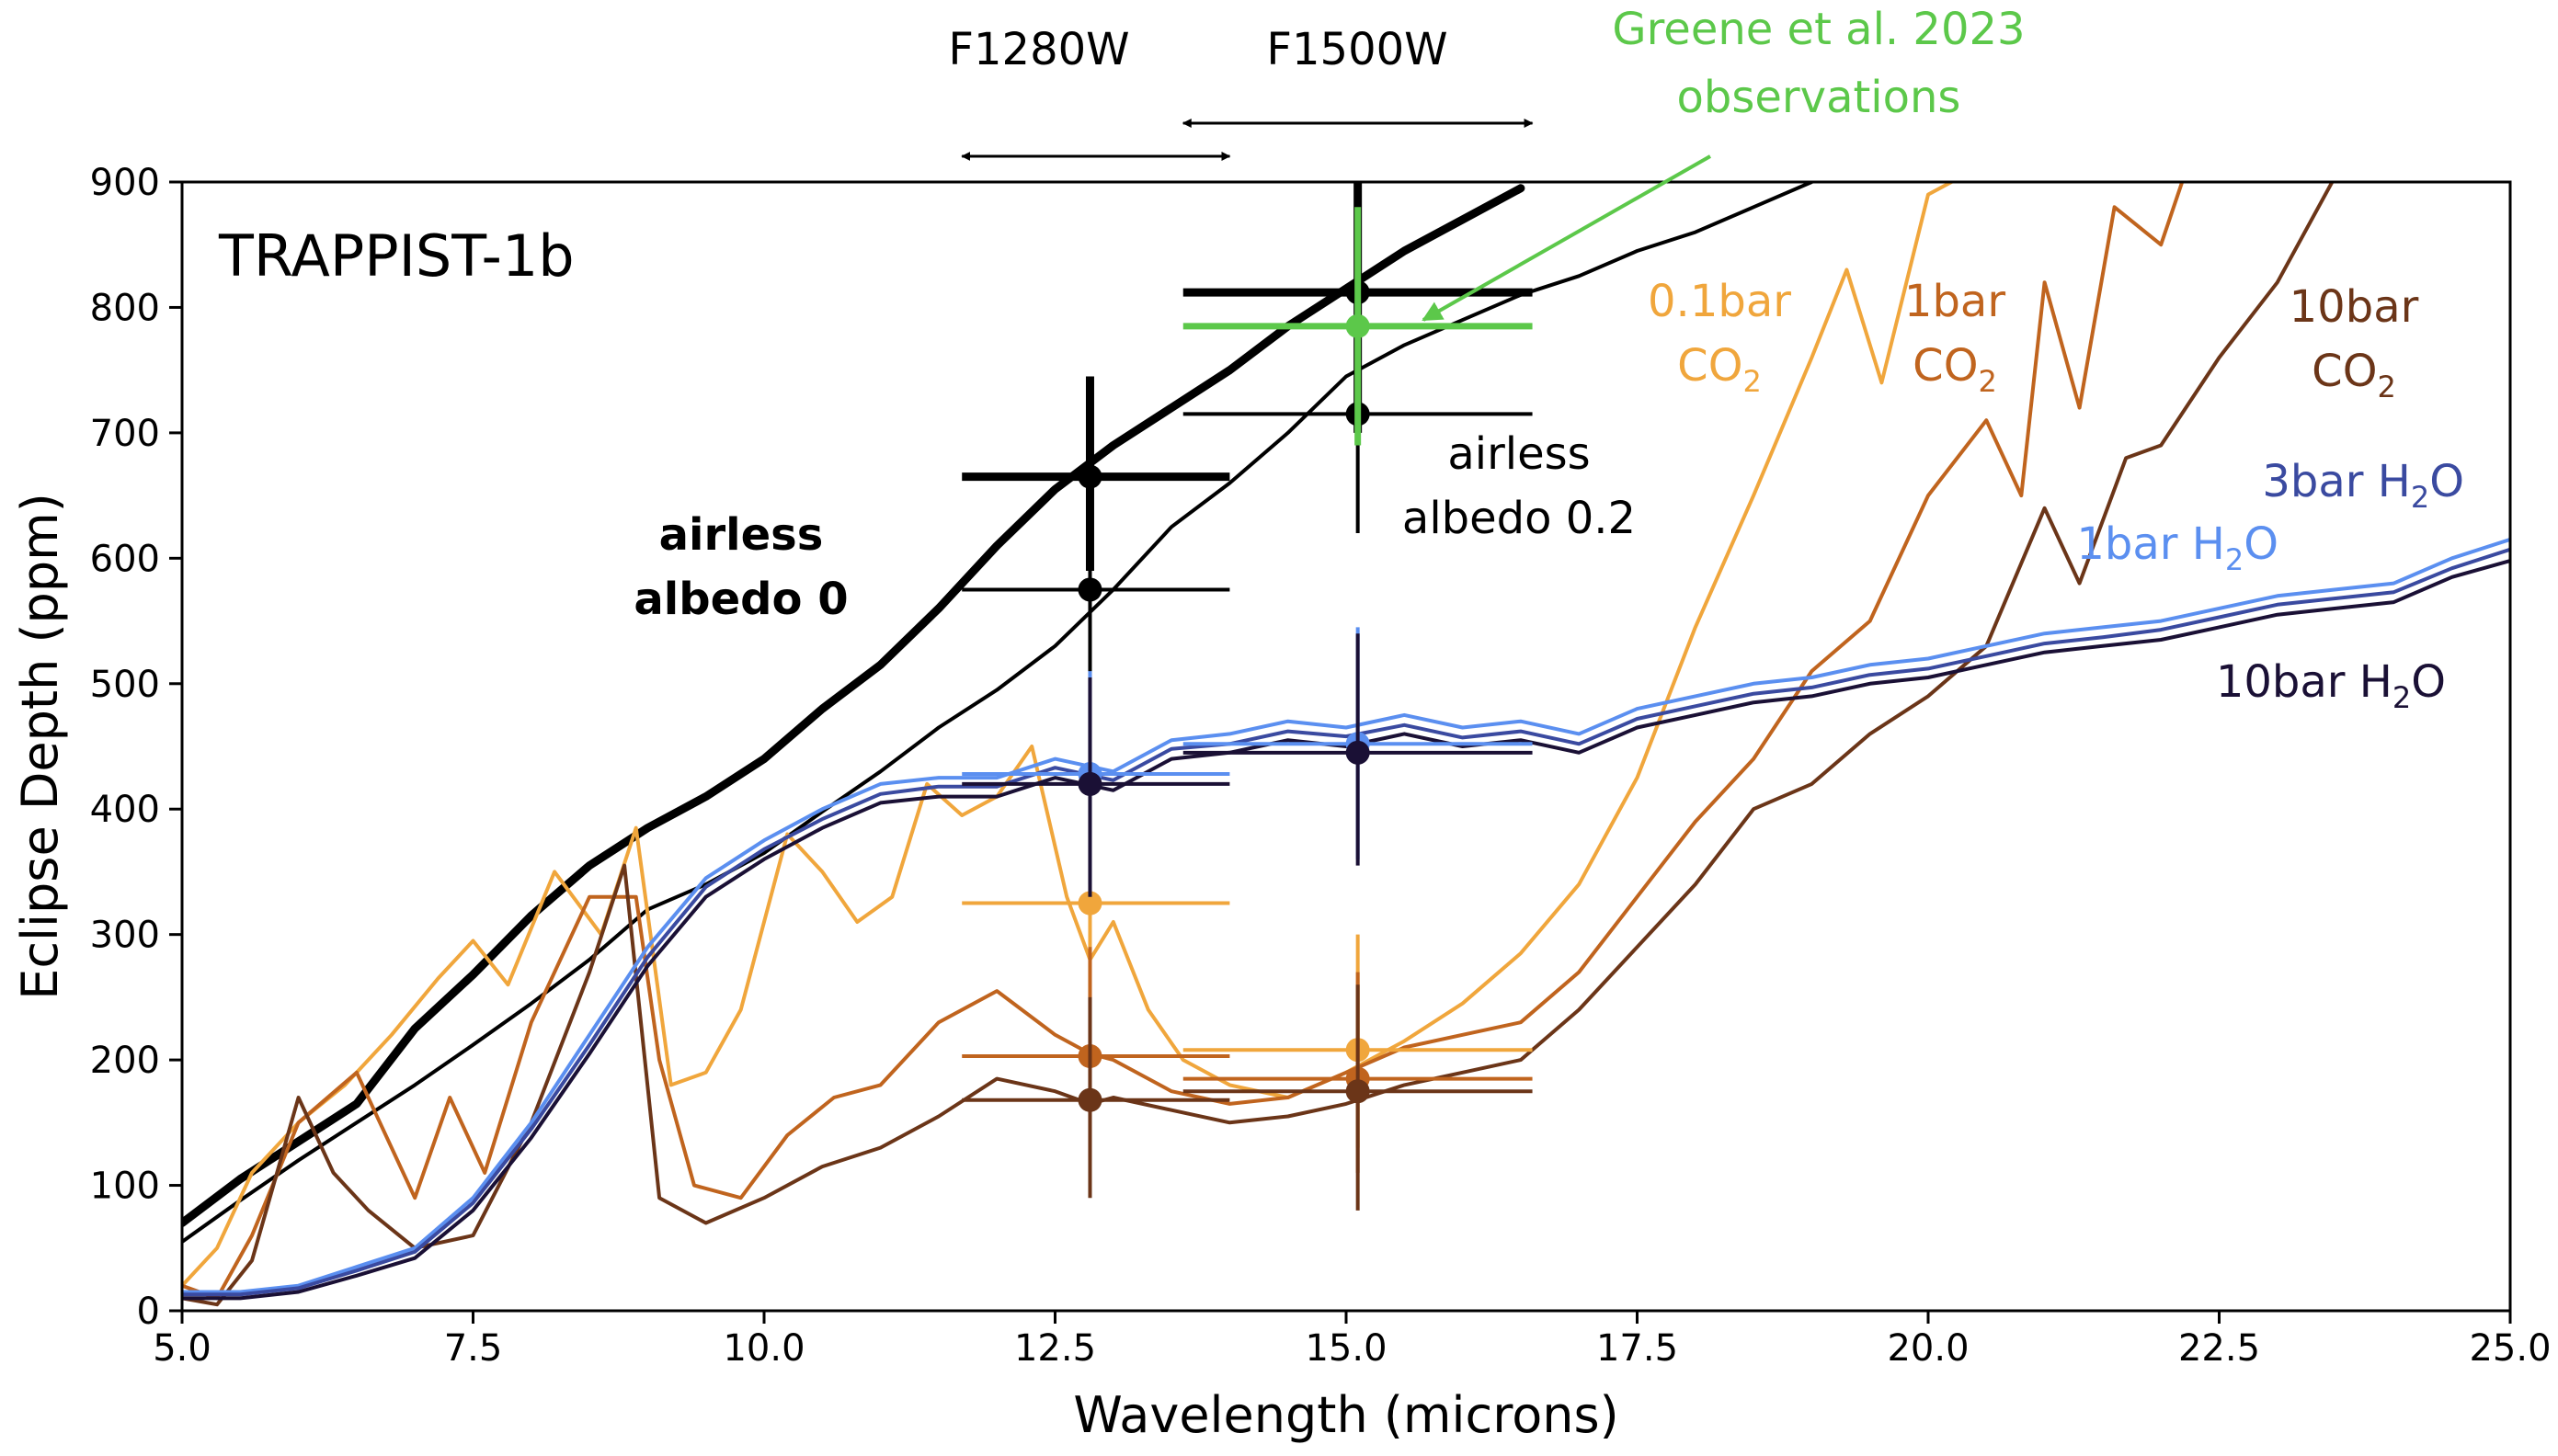 This screenshot has width=2558, height=1456. What do you see at coordinates (1345, 1415) in the screenshot?
I see `x-axis-title: Wavelength (microns)` at bounding box center [1345, 1415].